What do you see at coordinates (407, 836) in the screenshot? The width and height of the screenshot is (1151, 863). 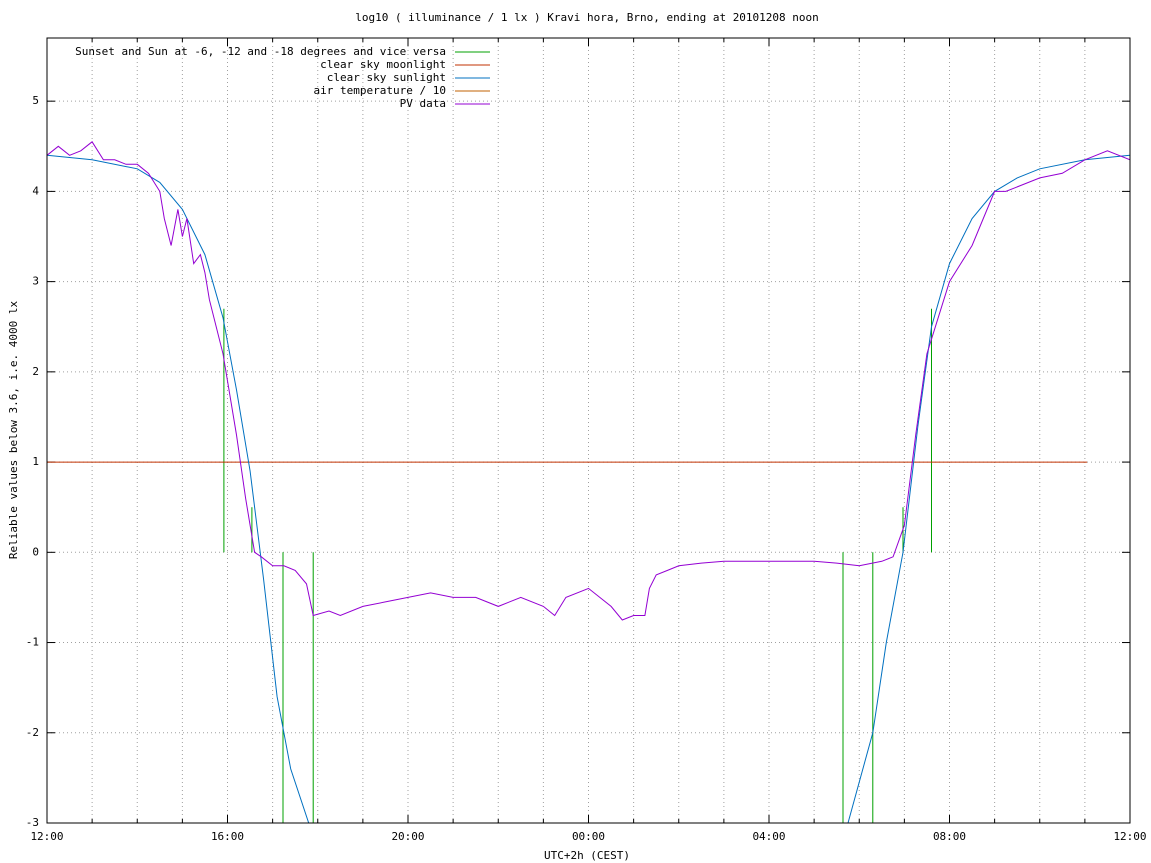 I see `x-tick-label: 20:00` at bounding box center [407, 836].